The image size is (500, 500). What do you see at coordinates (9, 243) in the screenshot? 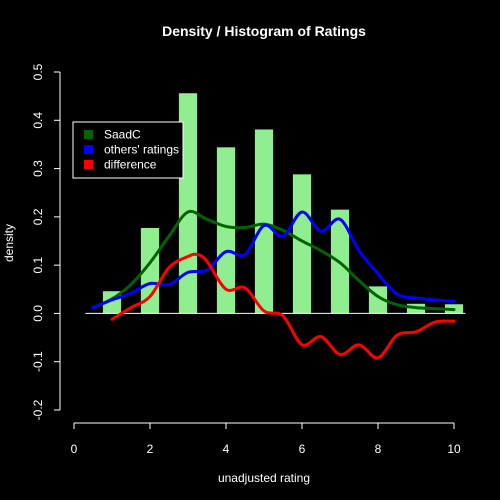
I see `y-axis-label: density` at bounding box center [9, 243].